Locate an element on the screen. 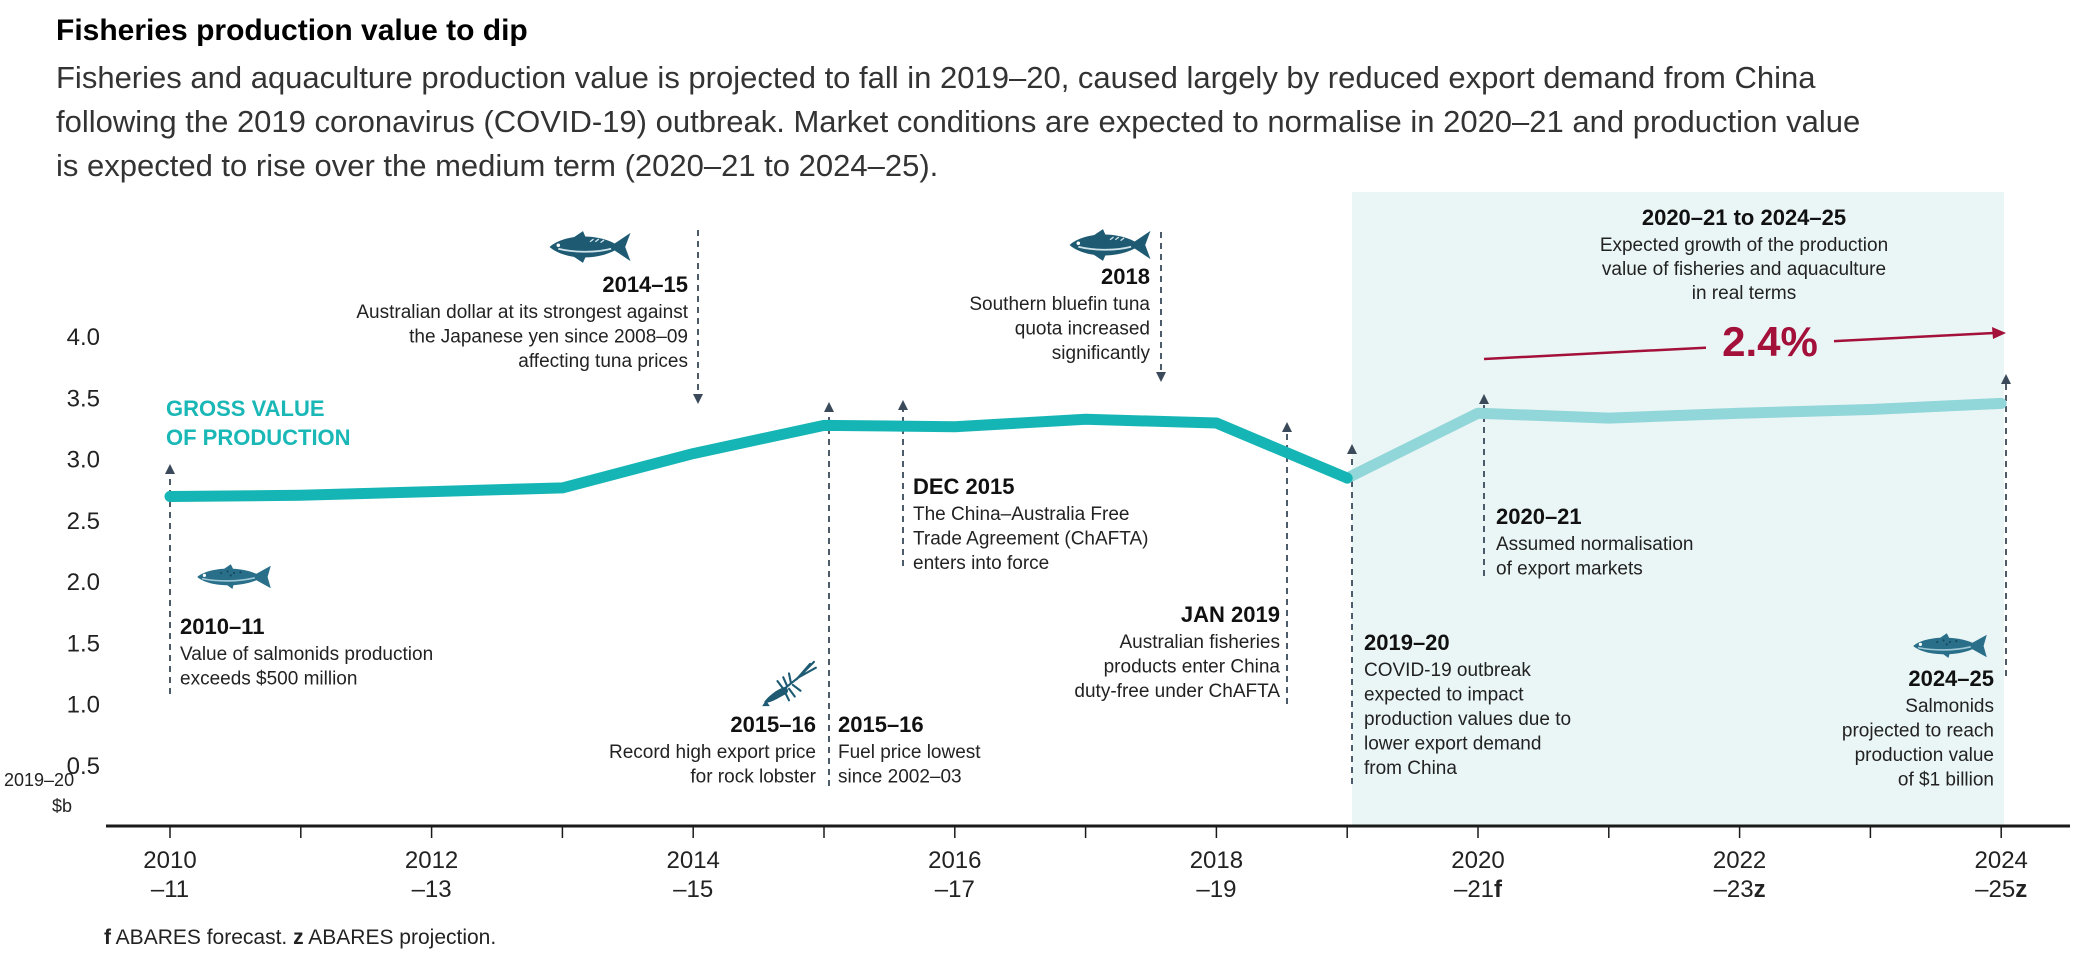 The image size is (2084, 954). y-tick-label: 4.0 is located at coordinates (83, 337).